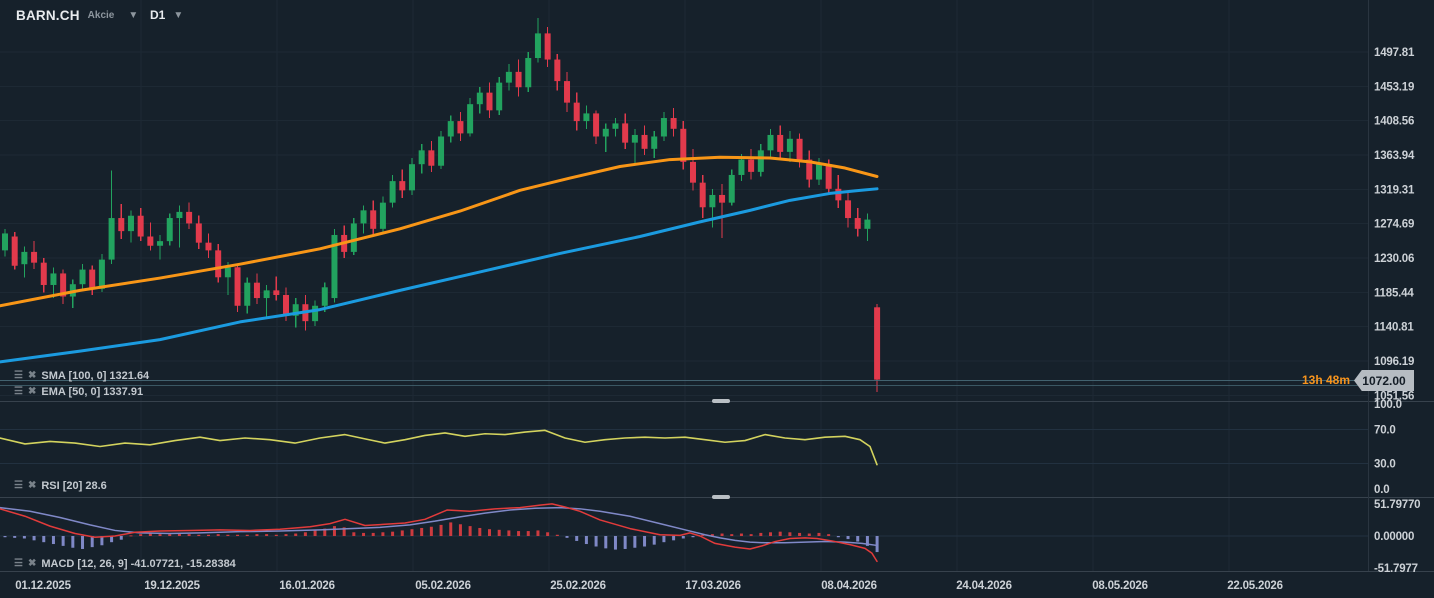 The width and height of the screenshot is (1434, 598). I want to click on svg-text: 1319.31, so click(1394, 190).